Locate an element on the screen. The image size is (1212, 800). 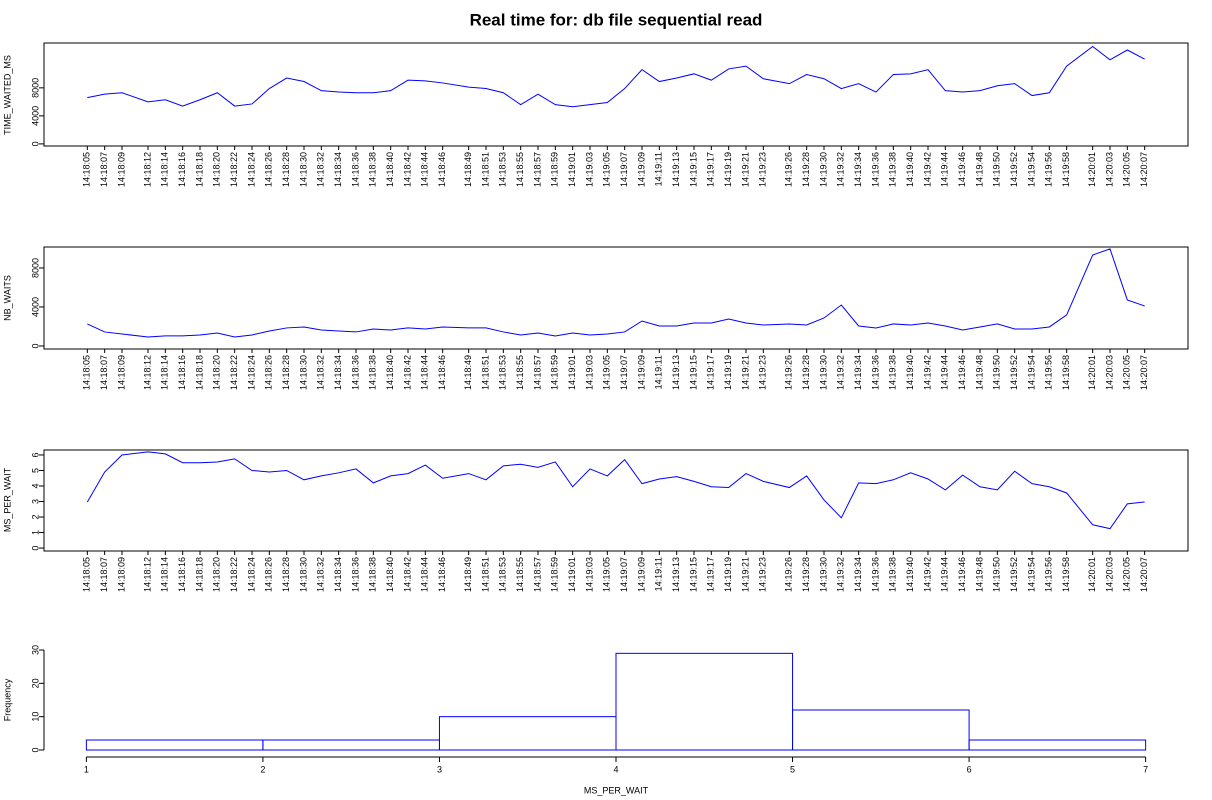
x-tick-label: 14:18:40 is located at coordinates (390, 574).